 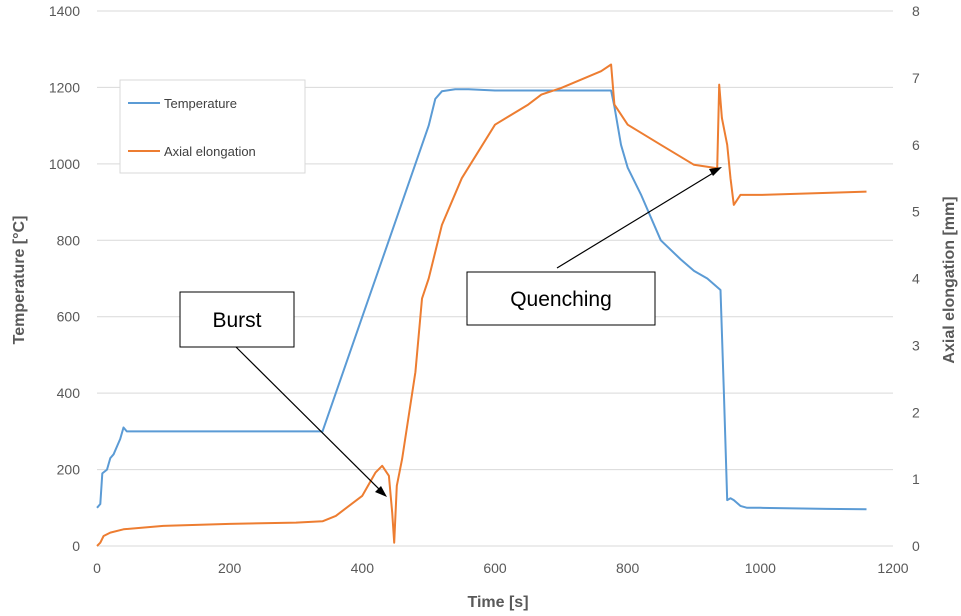 I want to click on y2-tick-label: 4, so click(x=916, y=279).